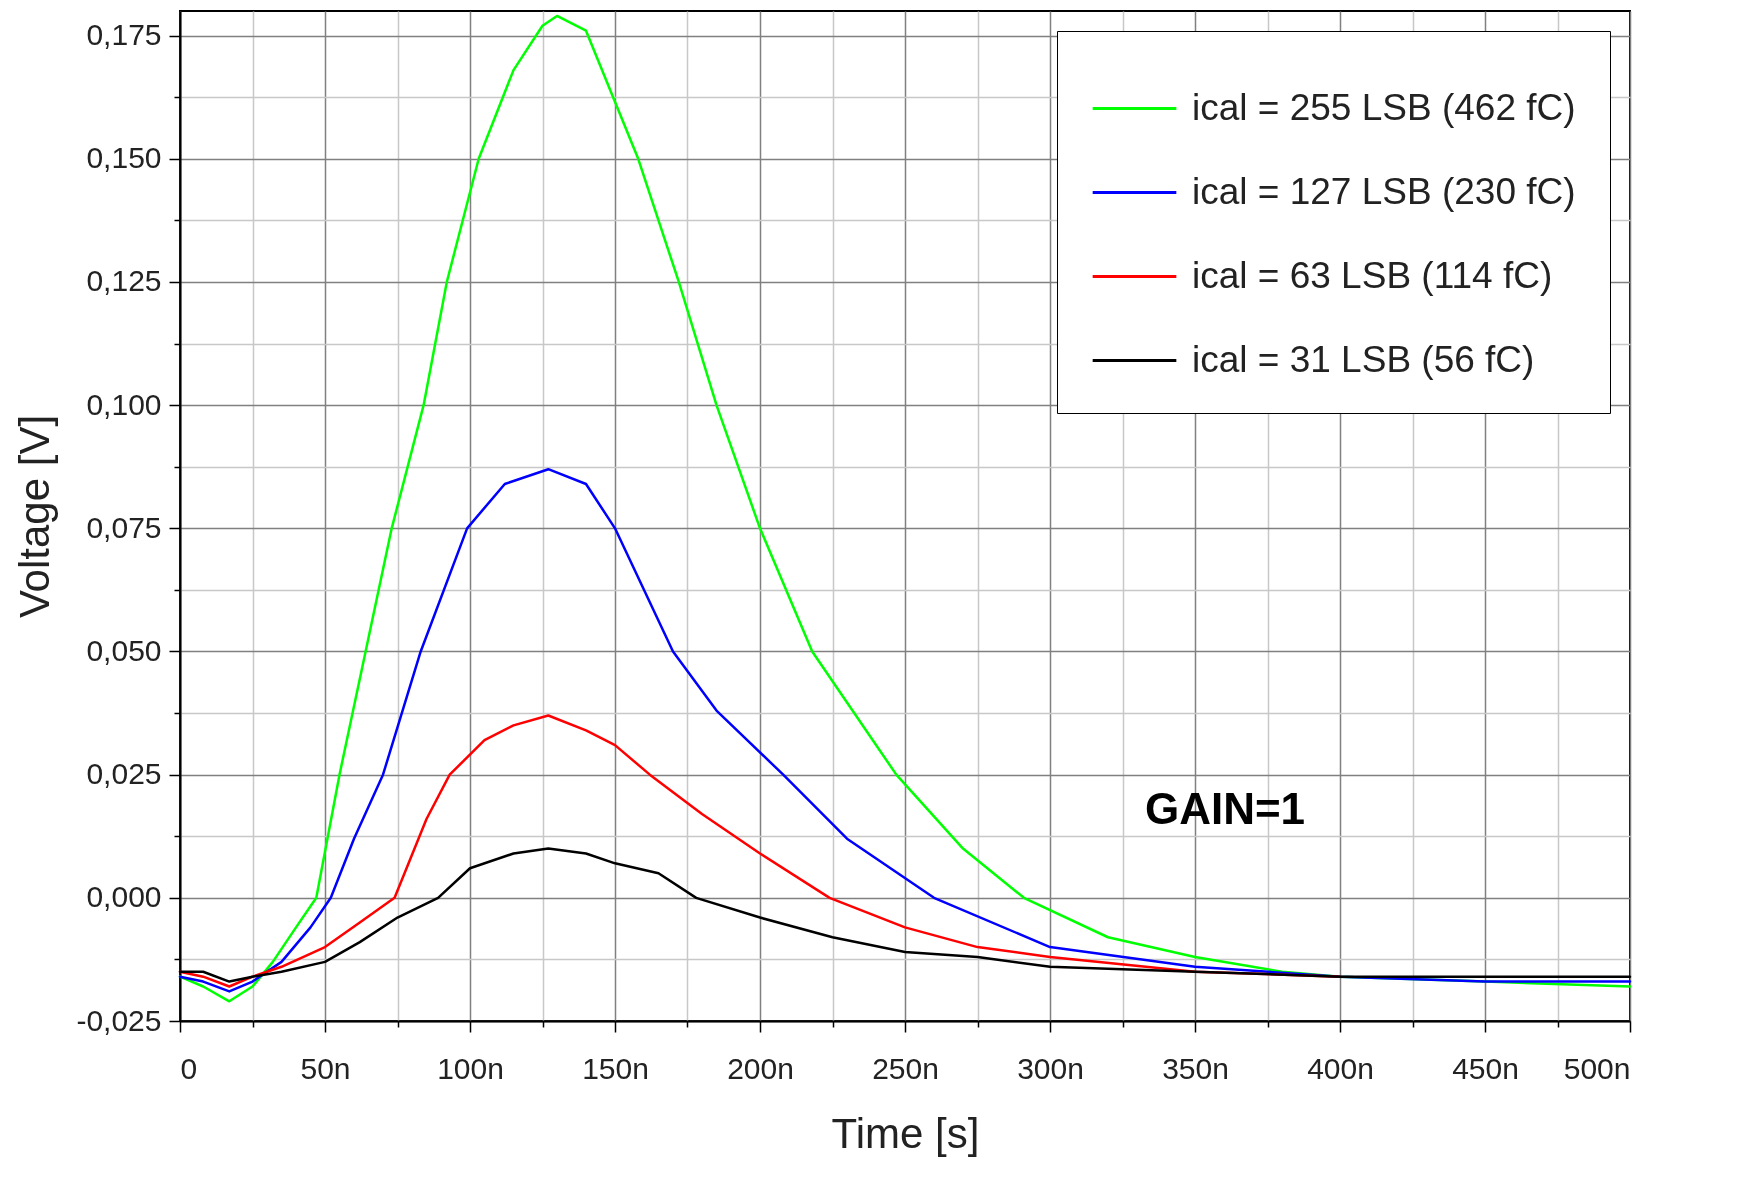  What do you see at coordinates (119, 1020) in the screenshot?
I see `y-tick-label: -0,025` at bounding box center [119, 1020].